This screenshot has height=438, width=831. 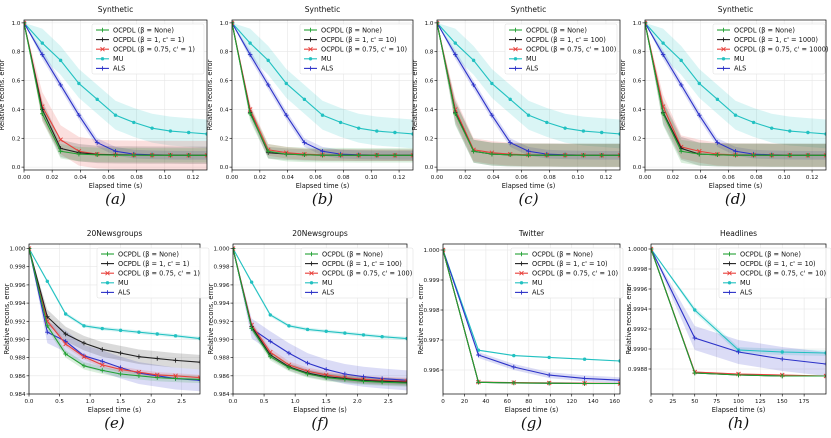 I want to click on y-tick-label: 0.9996, so click(x=638, y=290).